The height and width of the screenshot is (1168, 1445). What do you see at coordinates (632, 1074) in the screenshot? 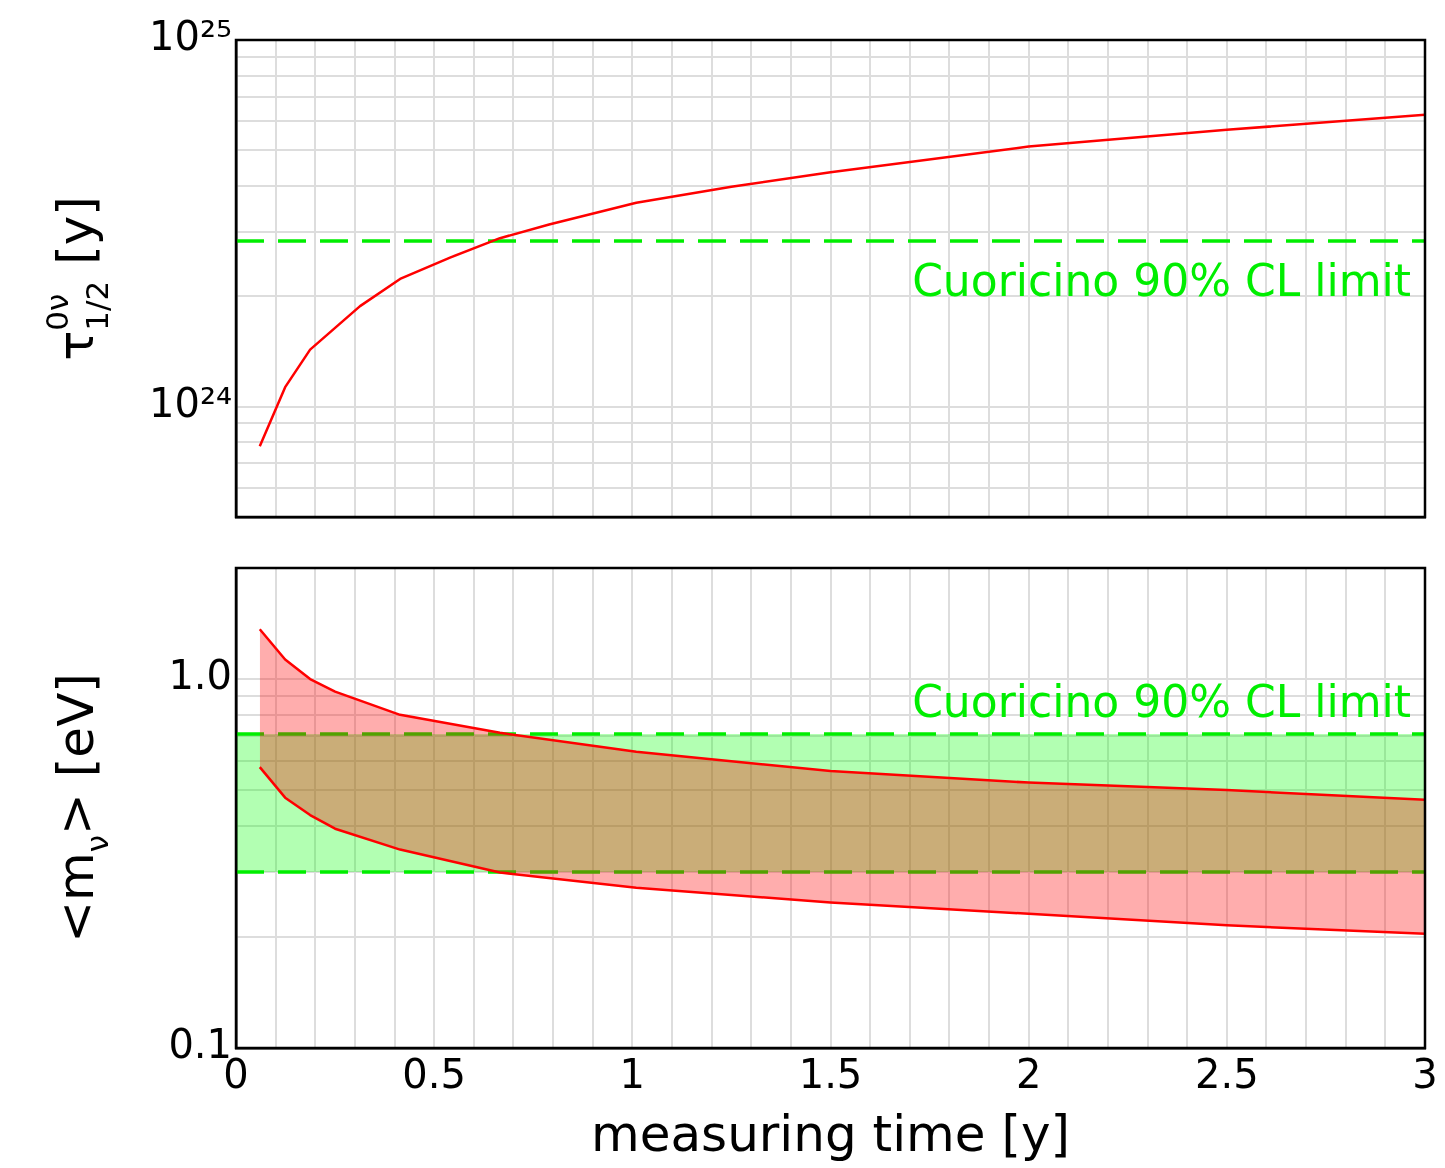
I see `x-tick-label: 1` at bounding box center [632, 1074].